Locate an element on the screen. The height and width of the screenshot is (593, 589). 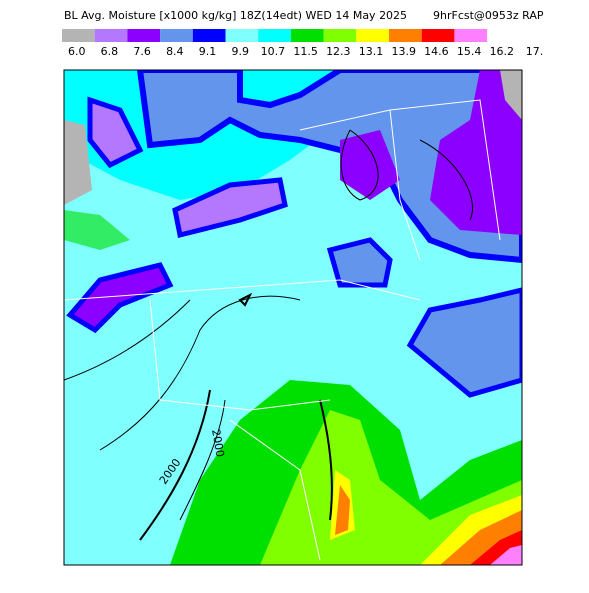
colorbar-label: 6.0 is located at coordinates (77, 51).